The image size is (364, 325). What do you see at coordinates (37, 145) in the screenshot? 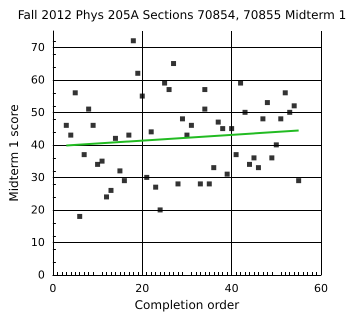
I see `y-tick-label: 40` at bounding box center [37, 145].